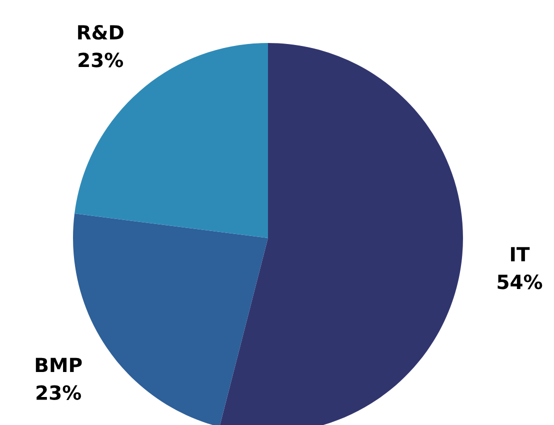 This screenshot has width=554, height=425. Describe the element at coordinates (520, 282) in the screenshot. I see `data-label: 54%` at that location.